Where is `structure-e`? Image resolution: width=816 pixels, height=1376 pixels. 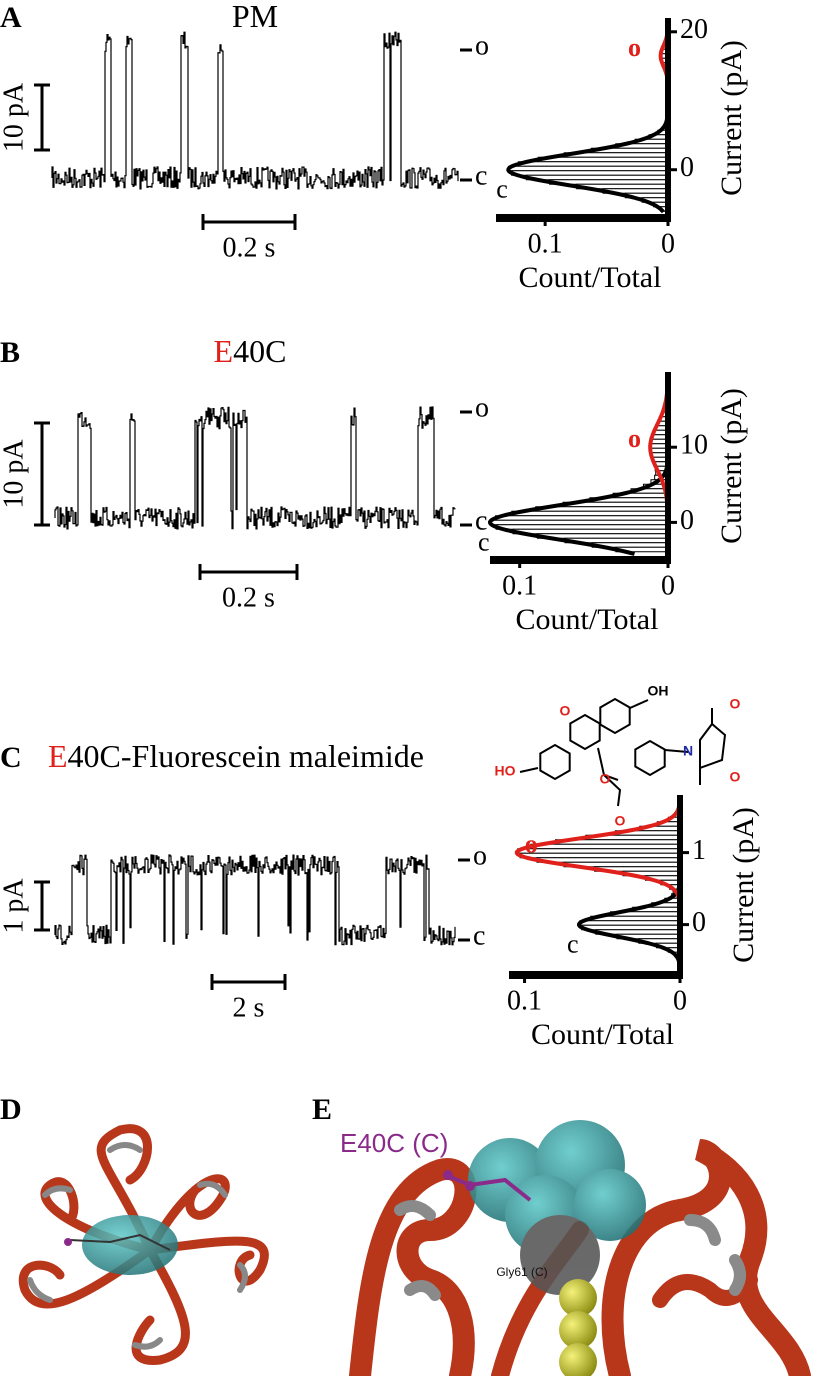 structure-e is located at coordinates (580, 1248).